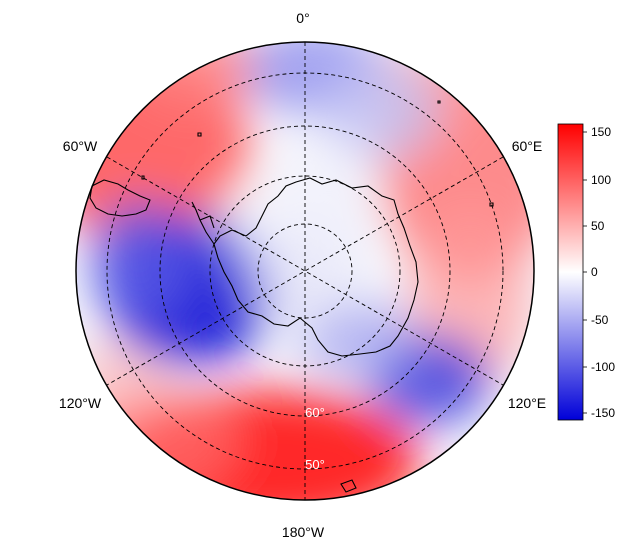 This screenshot has width=625, height=552. I want to click on colorbar-tick-0: 0, so click(594, 272).